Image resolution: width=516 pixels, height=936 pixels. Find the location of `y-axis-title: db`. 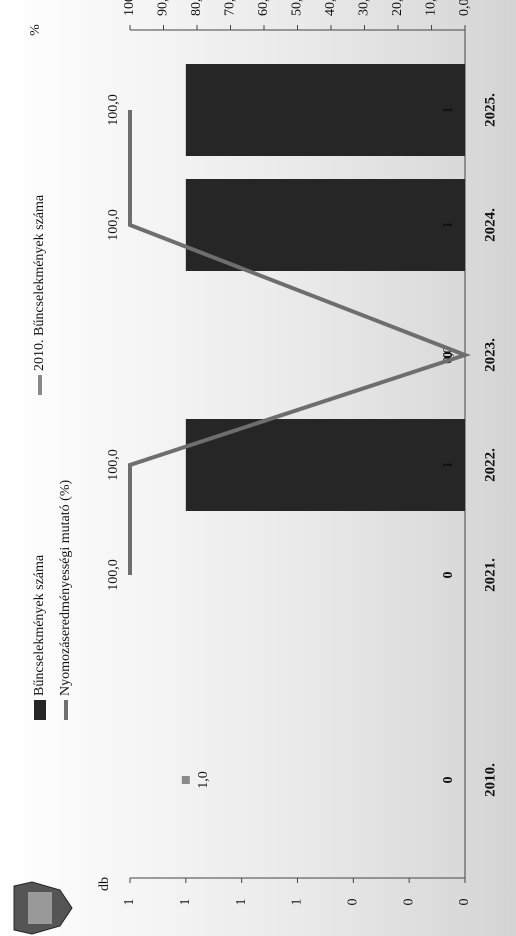

y-axis-title: db is located at coordinates (104, 884).